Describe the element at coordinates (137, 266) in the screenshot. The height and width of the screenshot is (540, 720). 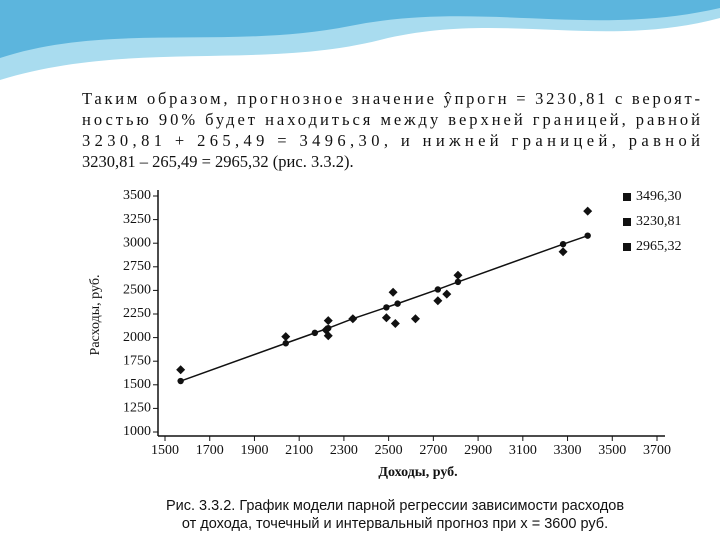
I see `y-tick-label: 2750` at that location.